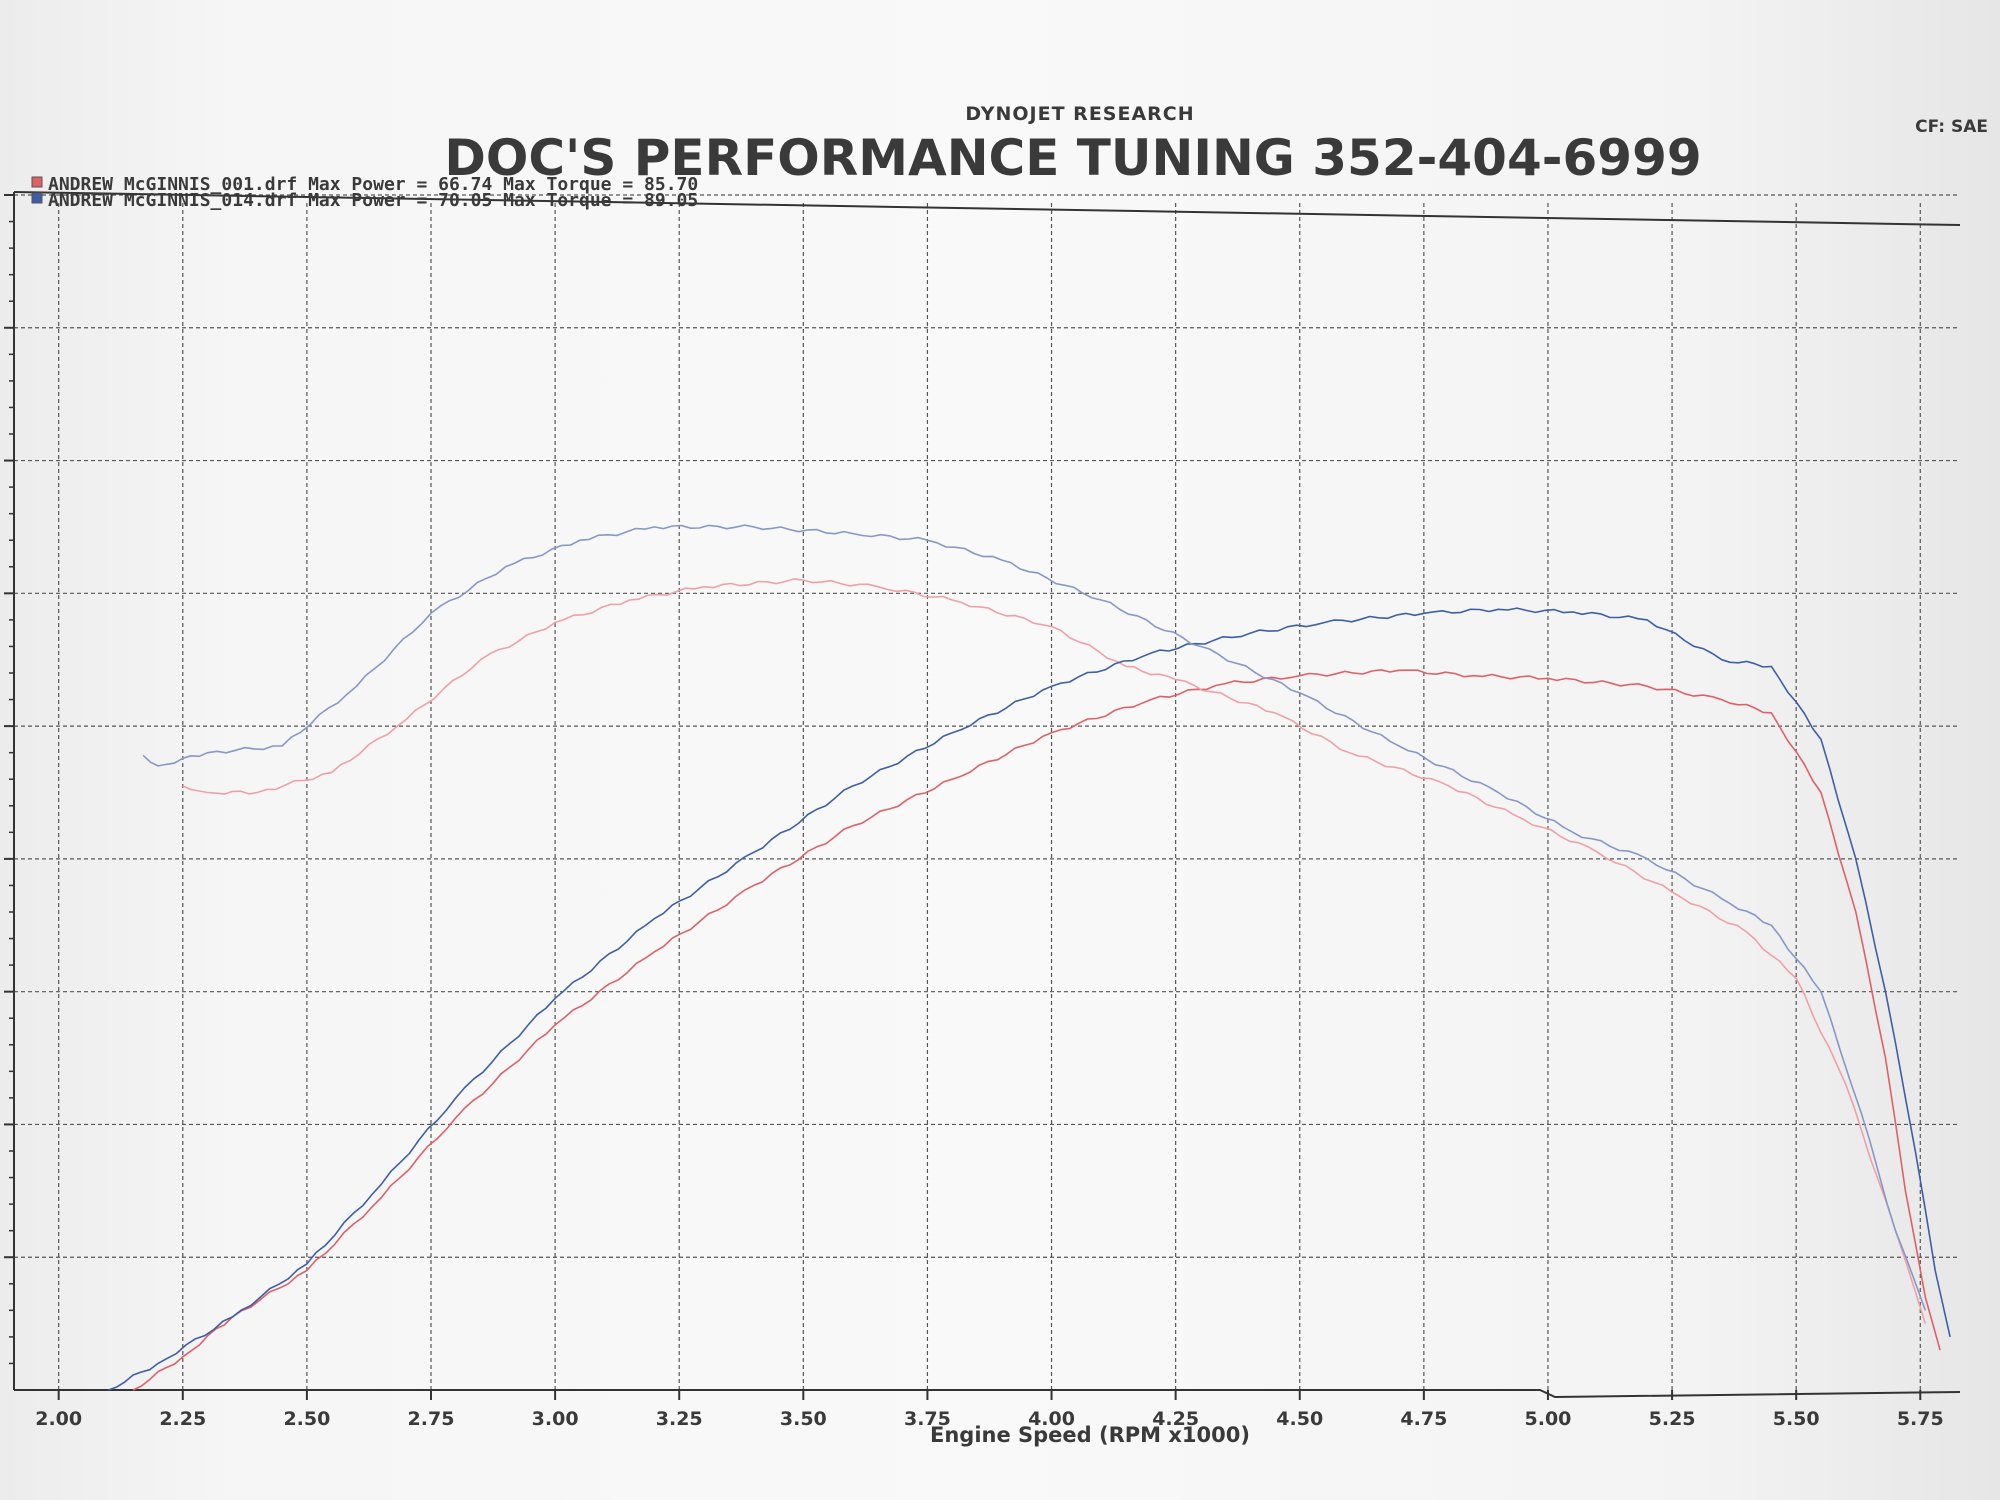  Describe the element at coordinates (1548, 1419) in the screenshot. I see `x-tick-label: 5.00` at that location.